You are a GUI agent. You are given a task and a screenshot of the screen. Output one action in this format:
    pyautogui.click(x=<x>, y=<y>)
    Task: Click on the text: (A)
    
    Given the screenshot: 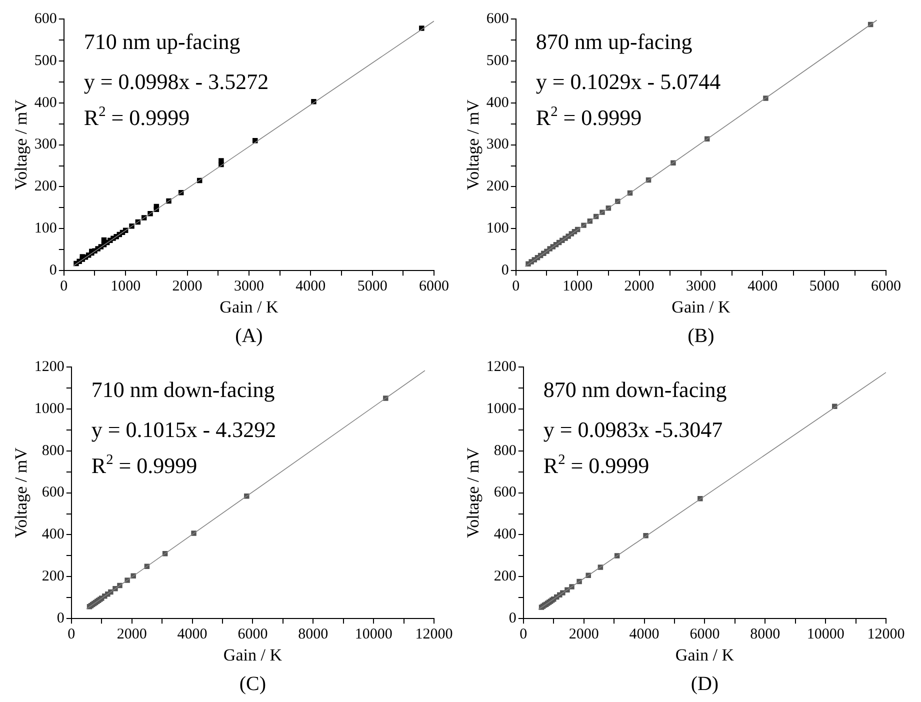 What is the action you would take?
    pyautogui.click(x=249, y=336)
    